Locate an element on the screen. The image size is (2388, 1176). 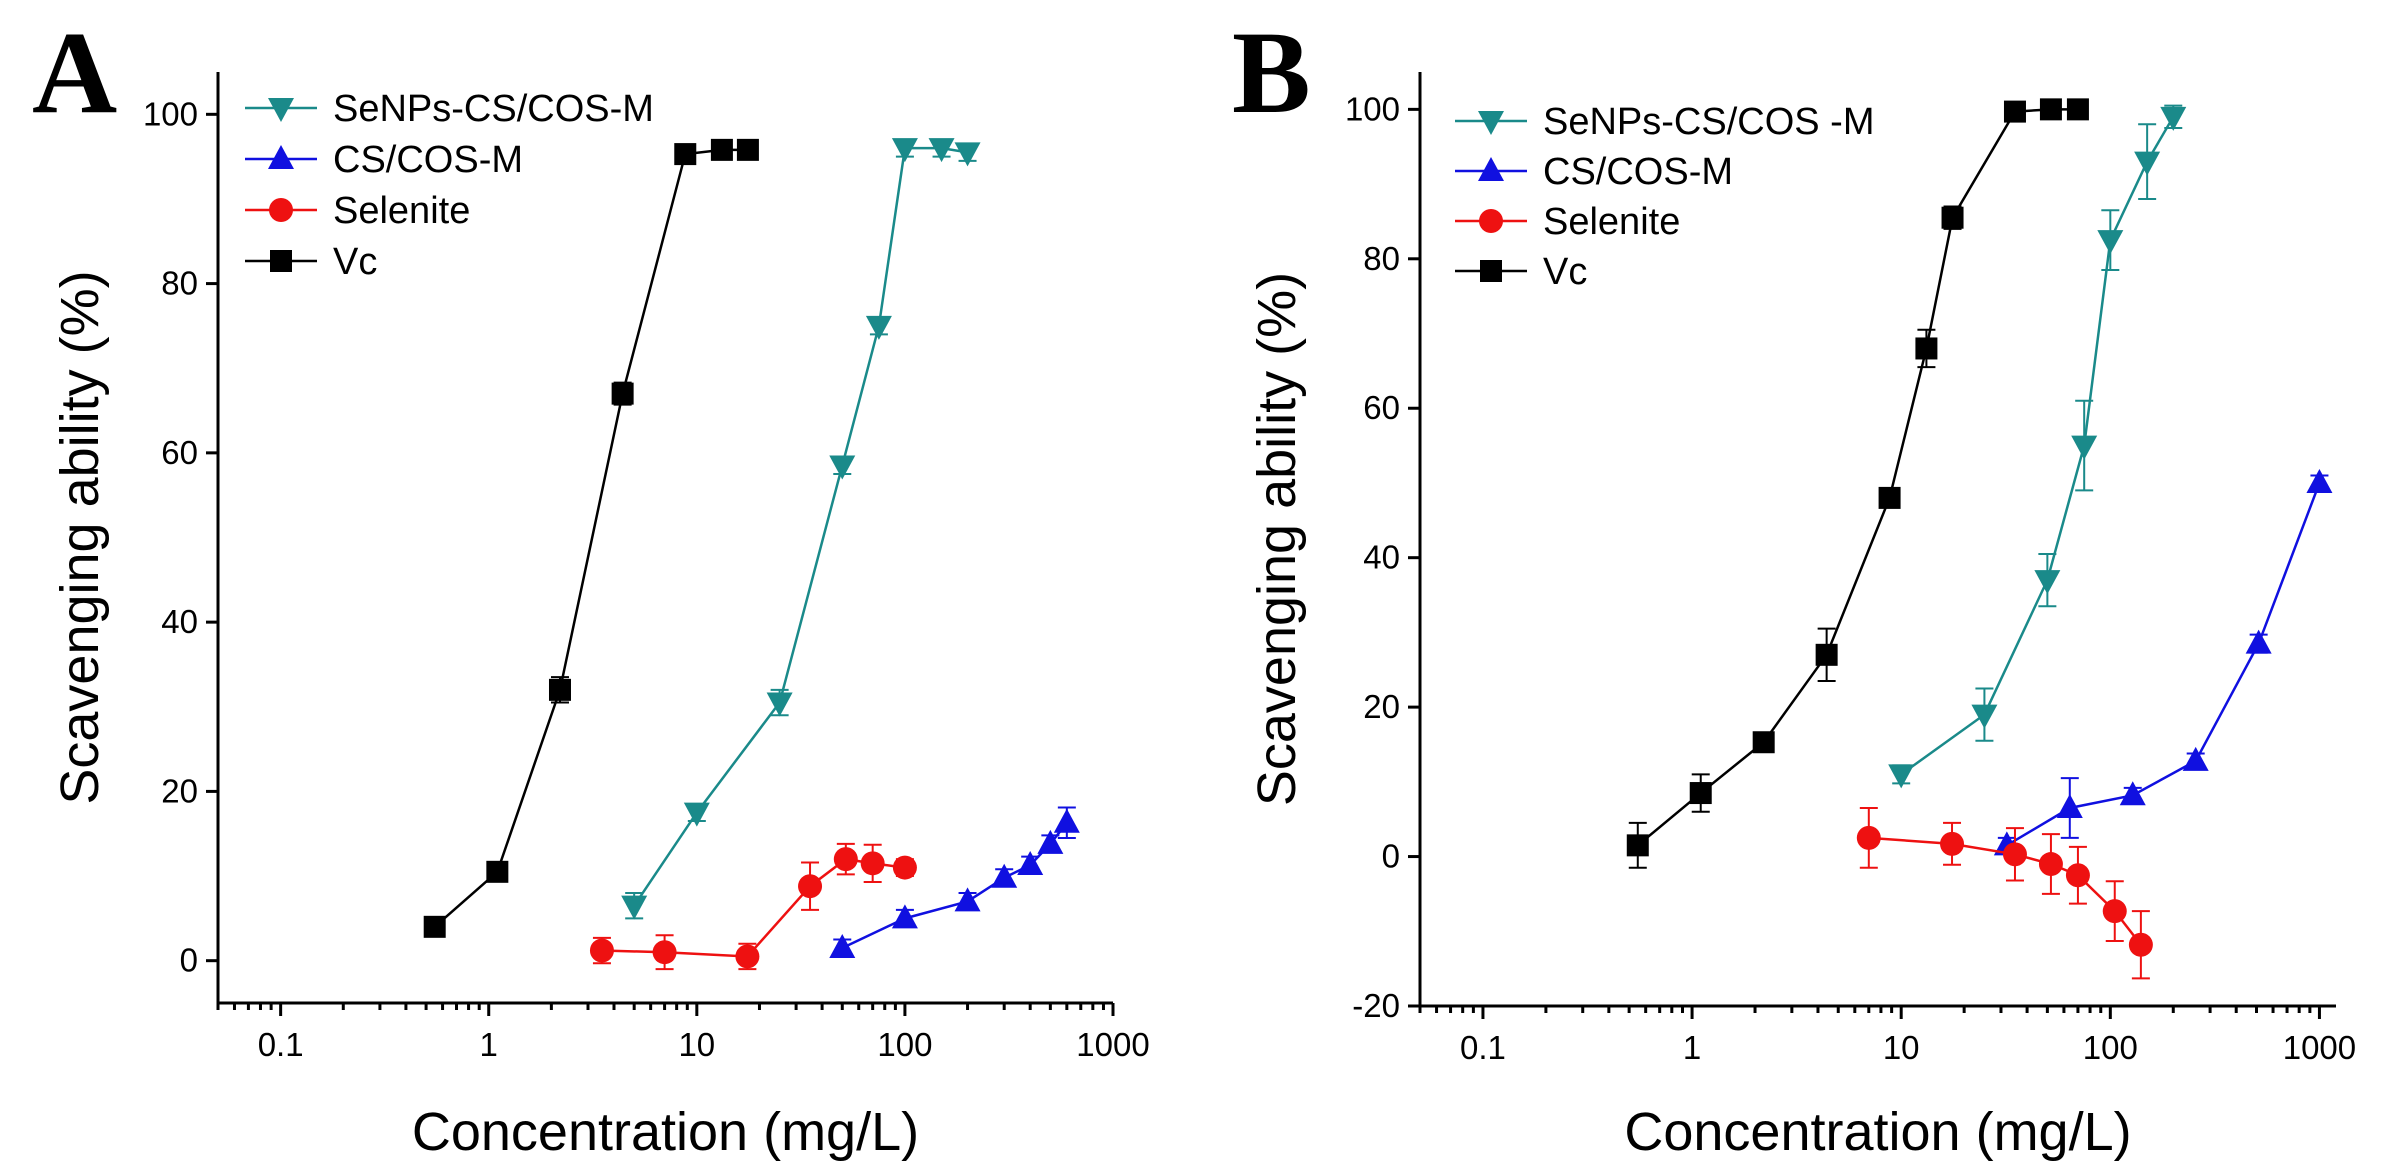
panel-b-x-tick-label: 1 is located at coordinates (1692, 1047).